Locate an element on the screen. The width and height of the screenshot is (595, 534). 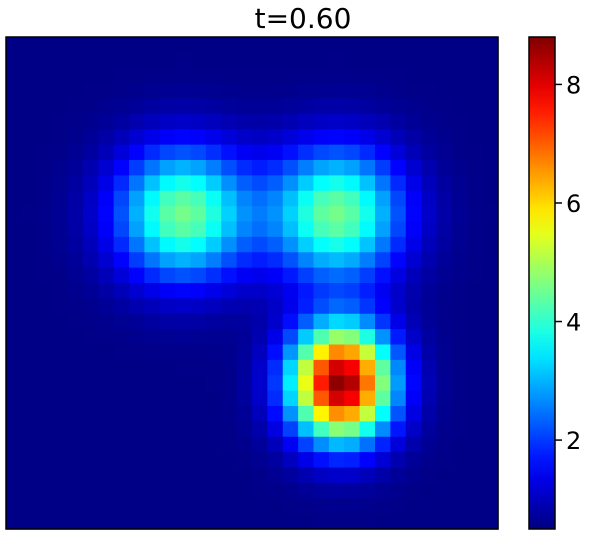
colorbar-tick-label: 8 is located at coordinates (573, 85).